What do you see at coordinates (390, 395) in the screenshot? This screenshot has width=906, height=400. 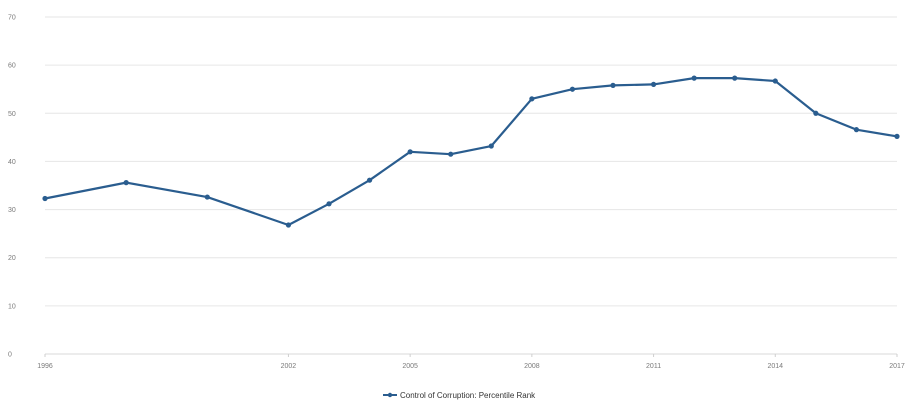 I see `legend-marker` at bounding box center [390, 395].